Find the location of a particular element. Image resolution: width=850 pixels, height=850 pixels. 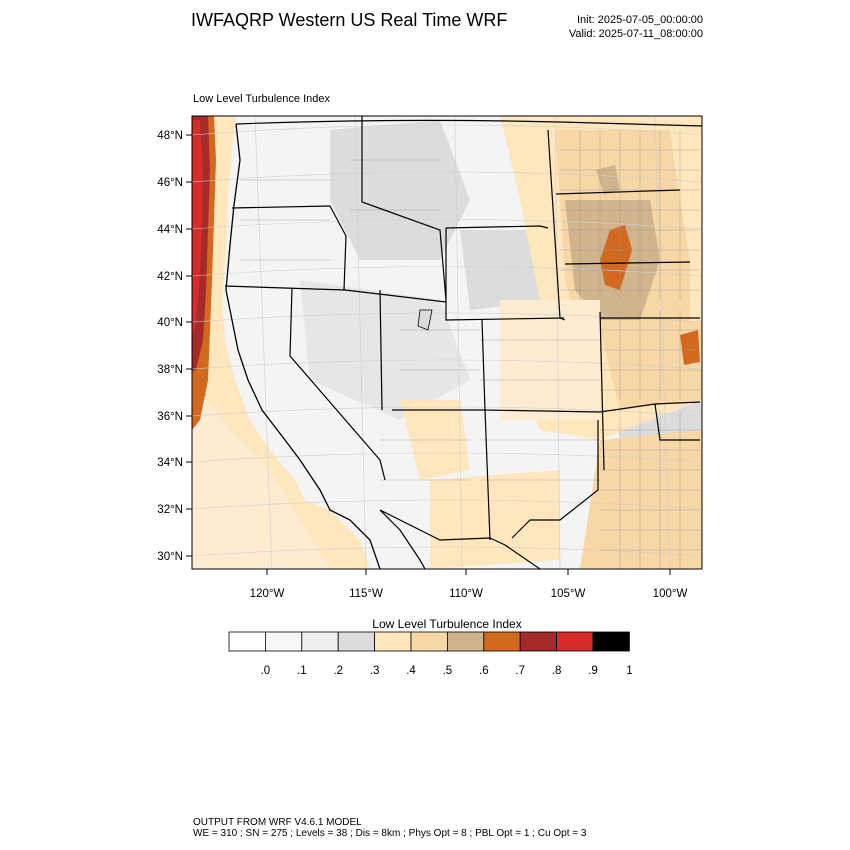

southwest-light-orange is located at coordinates (495, 519).